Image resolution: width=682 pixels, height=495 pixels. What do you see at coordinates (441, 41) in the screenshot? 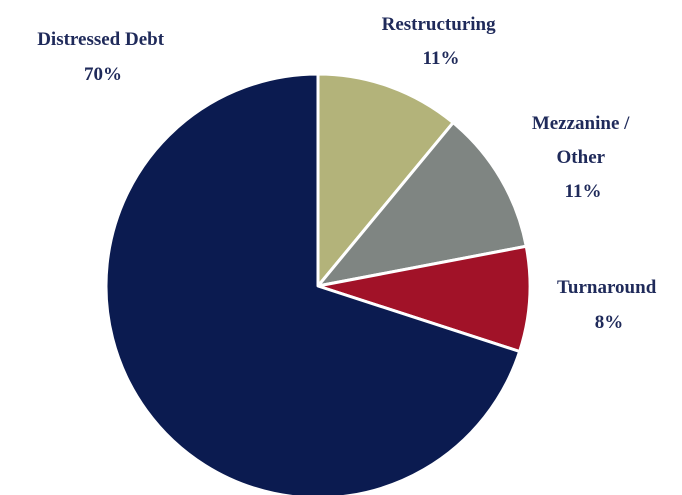
I see `slice-label-restructuring: Restructuring 11%` at bounding box center [441, 41].